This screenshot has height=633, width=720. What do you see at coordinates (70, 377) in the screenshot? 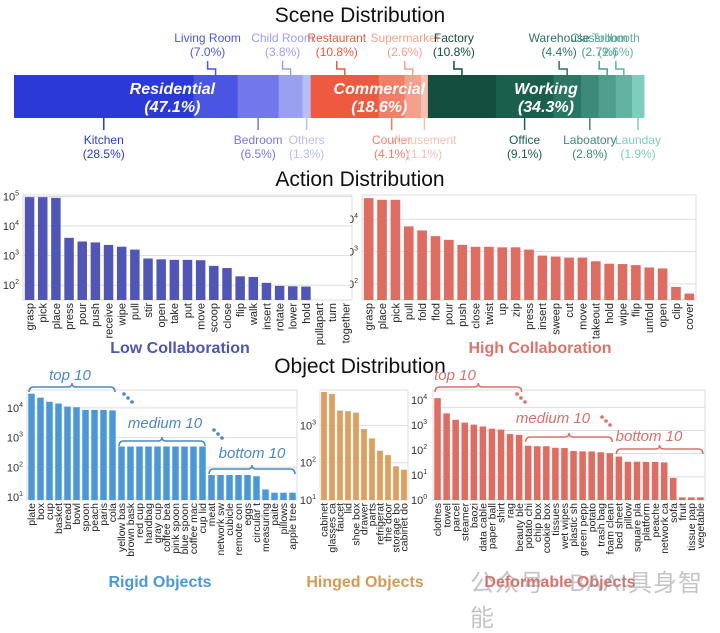
I see `annotation-top-10: top 10` at bounding box center [70, 377].